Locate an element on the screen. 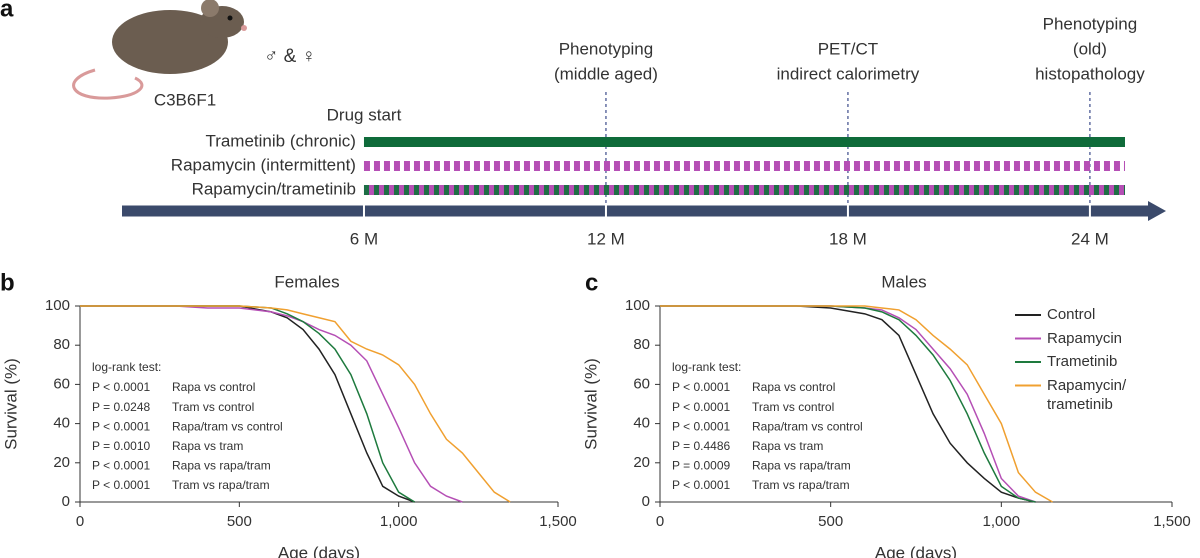 The image size is (1200, 558). panel-label: c is located at coordinates (591, 282).